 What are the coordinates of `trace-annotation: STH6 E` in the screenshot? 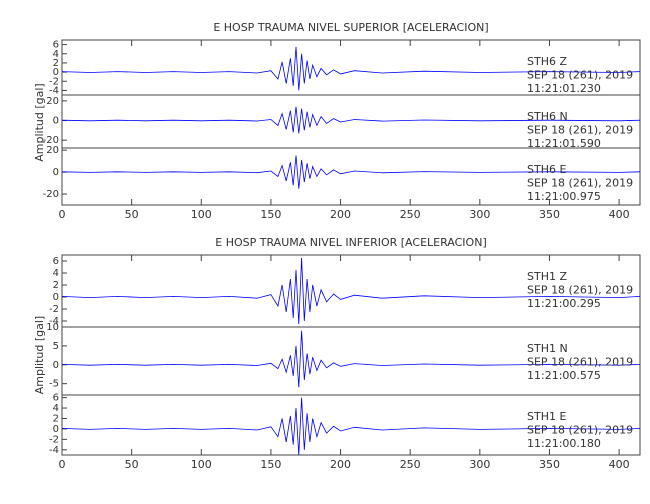 It's located at (546, 169).